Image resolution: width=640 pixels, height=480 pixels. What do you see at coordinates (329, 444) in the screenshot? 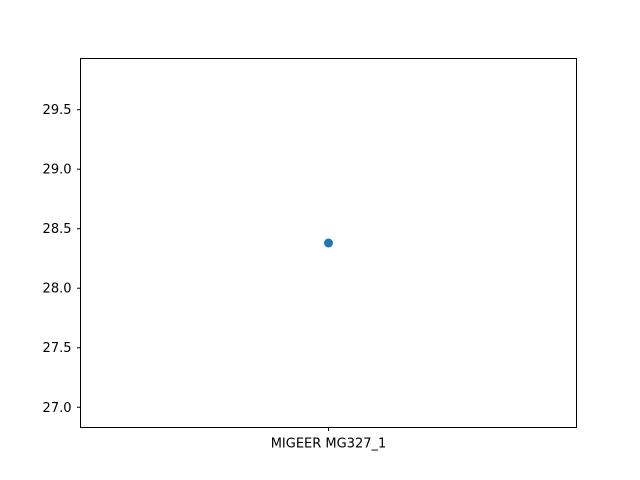
I see `x-tick-label: MIGEER MG327_1` at bounding box center [329, 444].